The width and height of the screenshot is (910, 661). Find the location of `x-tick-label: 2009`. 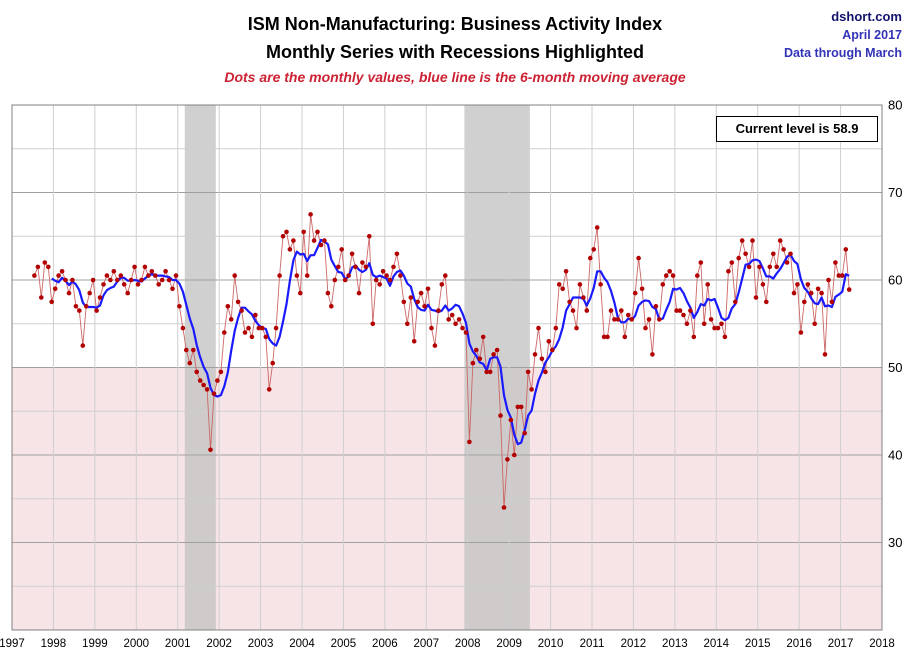

x-tick-label: 2009 is located at coordinates (509, 644).